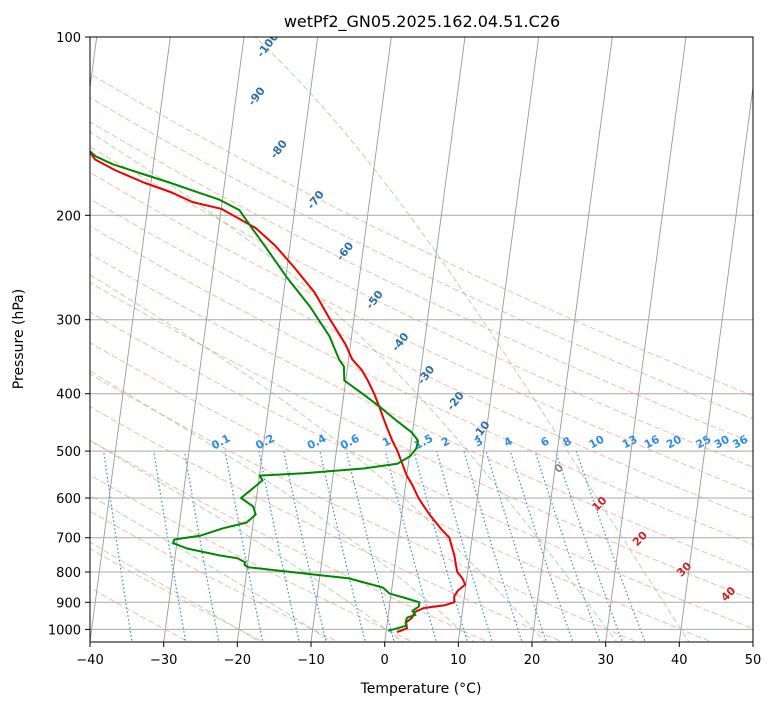 This screenshot has width=775, height=708. What do you see at coordinates (704, 442) in the screenshot?
I see `mixing-ratio-label: 25` at bounding box center [704, 442].